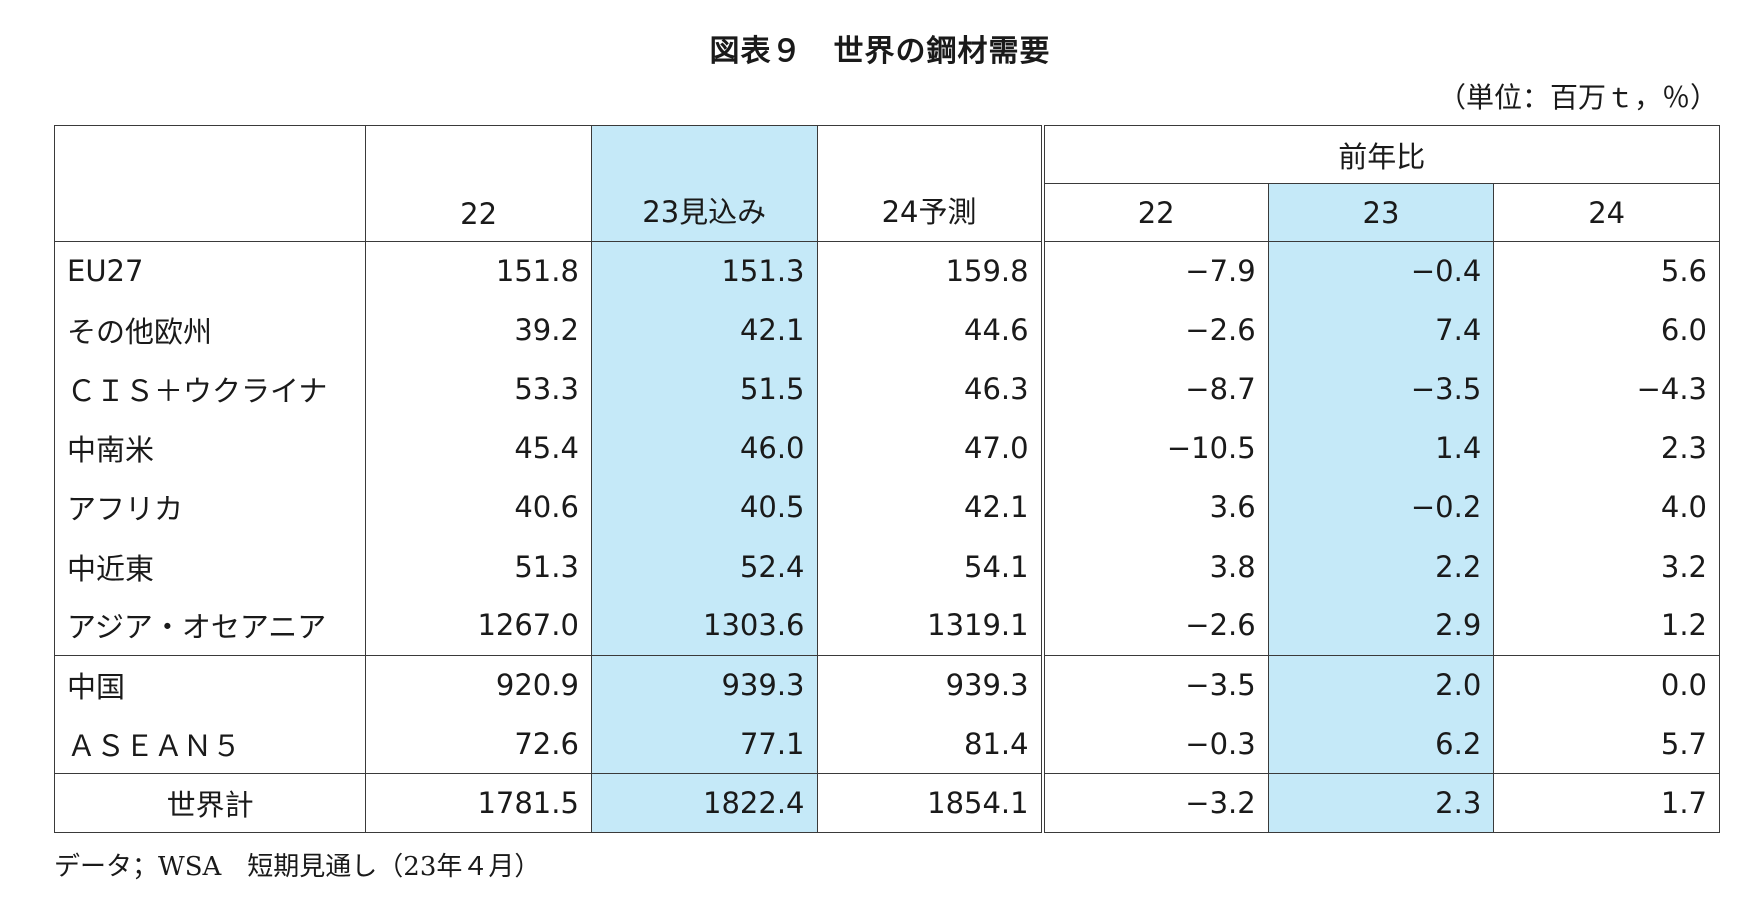 This screenshot has height=899, width=1760. I want to click on row-label: ＣＩＳ＋ウクライナ, so click(210, 389).